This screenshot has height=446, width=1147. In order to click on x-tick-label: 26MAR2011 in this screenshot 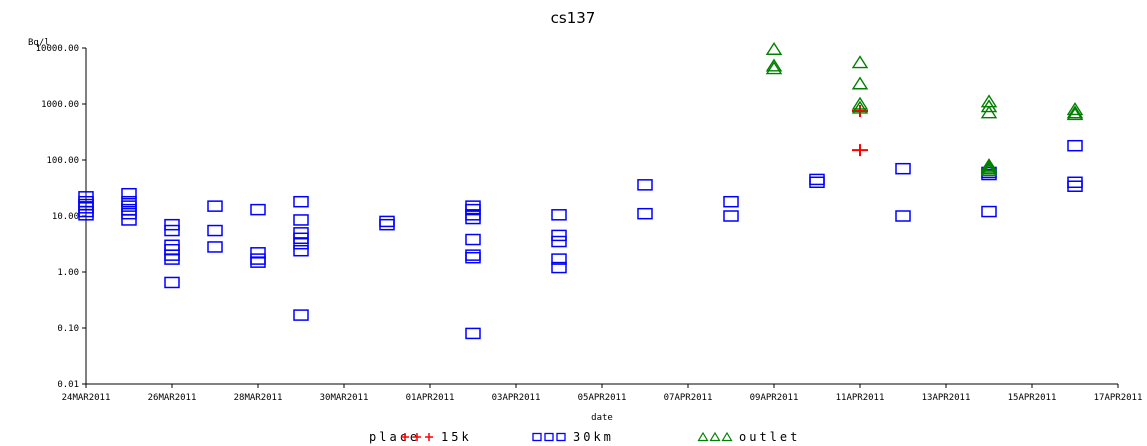, I will do `click(172, 398)`.